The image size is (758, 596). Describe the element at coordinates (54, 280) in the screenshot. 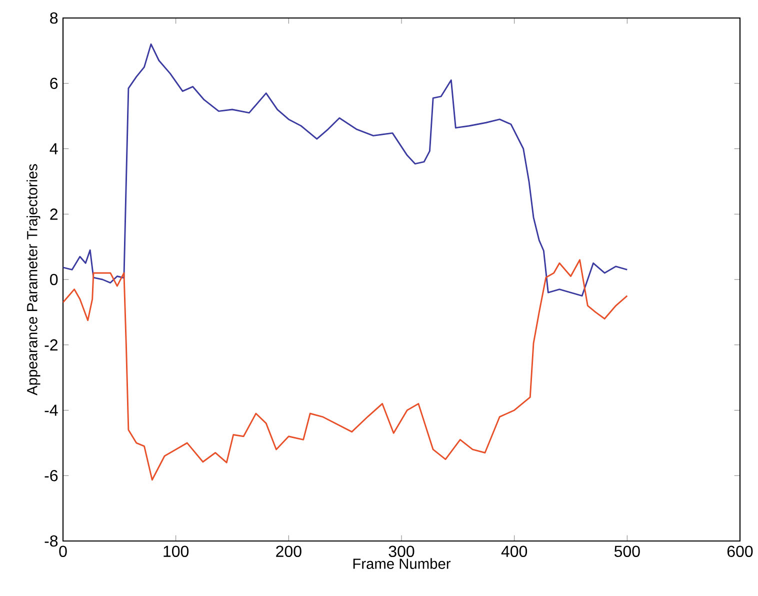

I see `y-tick-label: 0` at that location.